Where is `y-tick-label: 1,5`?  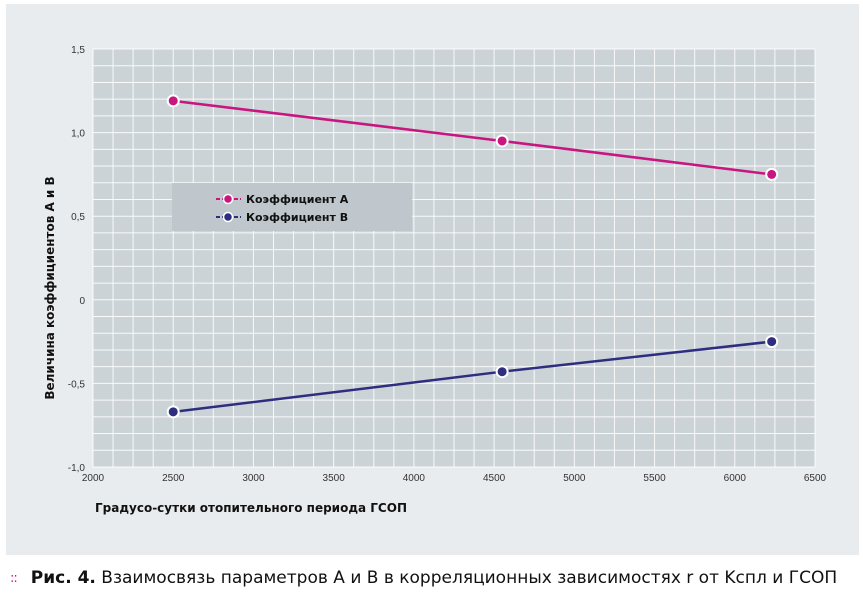
y-tick-label: 1,5 is located at coordinates (78, 50).